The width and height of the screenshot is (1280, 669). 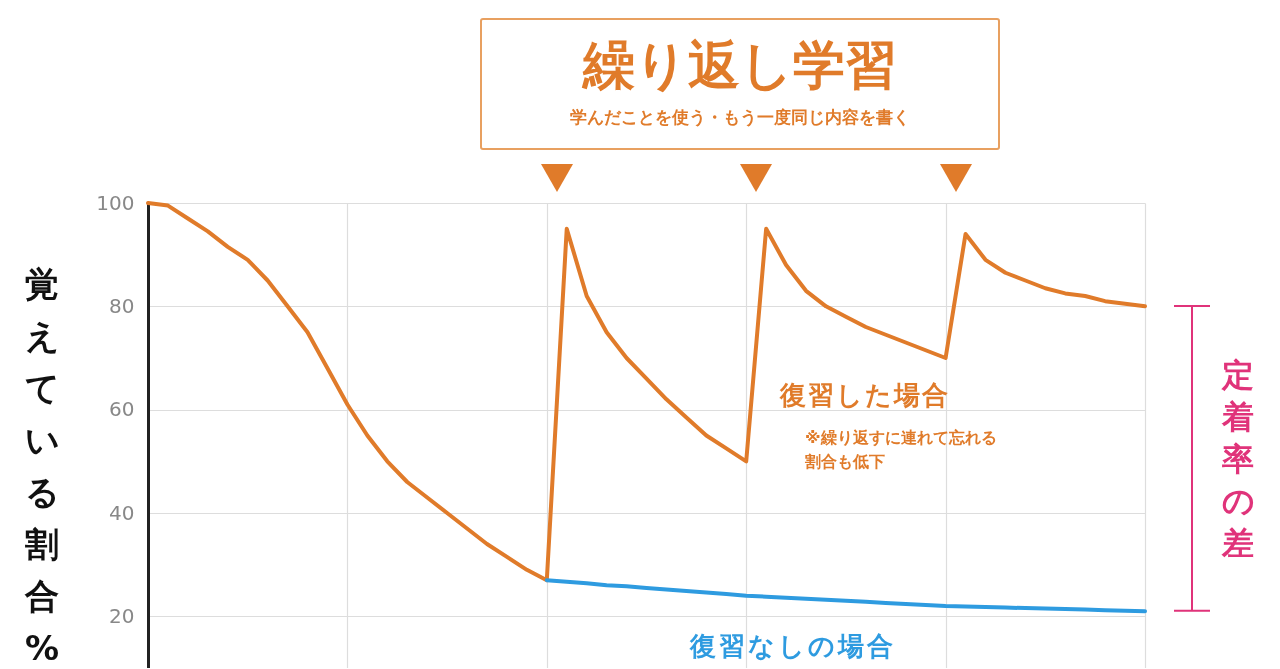 What do you see at coordinates (793, 647) in the screenshot?
I see `series-label: 復習なしの場合` at bounding box center [793, 647].